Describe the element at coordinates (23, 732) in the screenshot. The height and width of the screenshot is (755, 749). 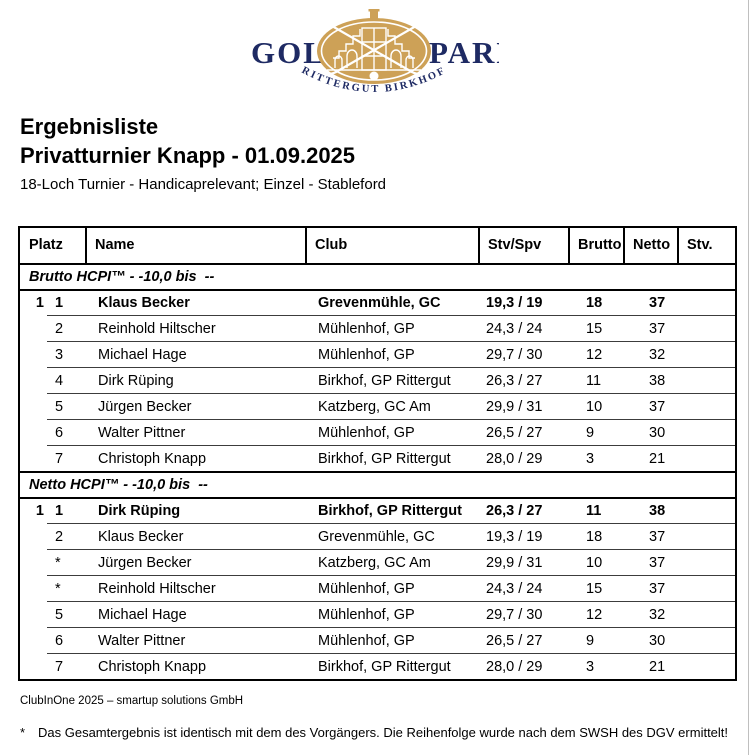
I see `footnote-marker: *` at that location.